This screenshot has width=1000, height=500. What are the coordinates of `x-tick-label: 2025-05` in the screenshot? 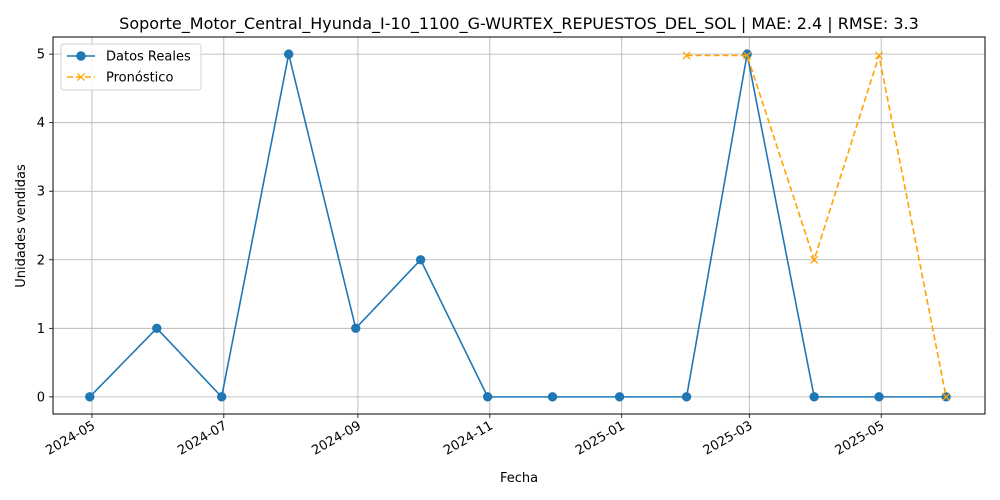 It's located at (860, 438).